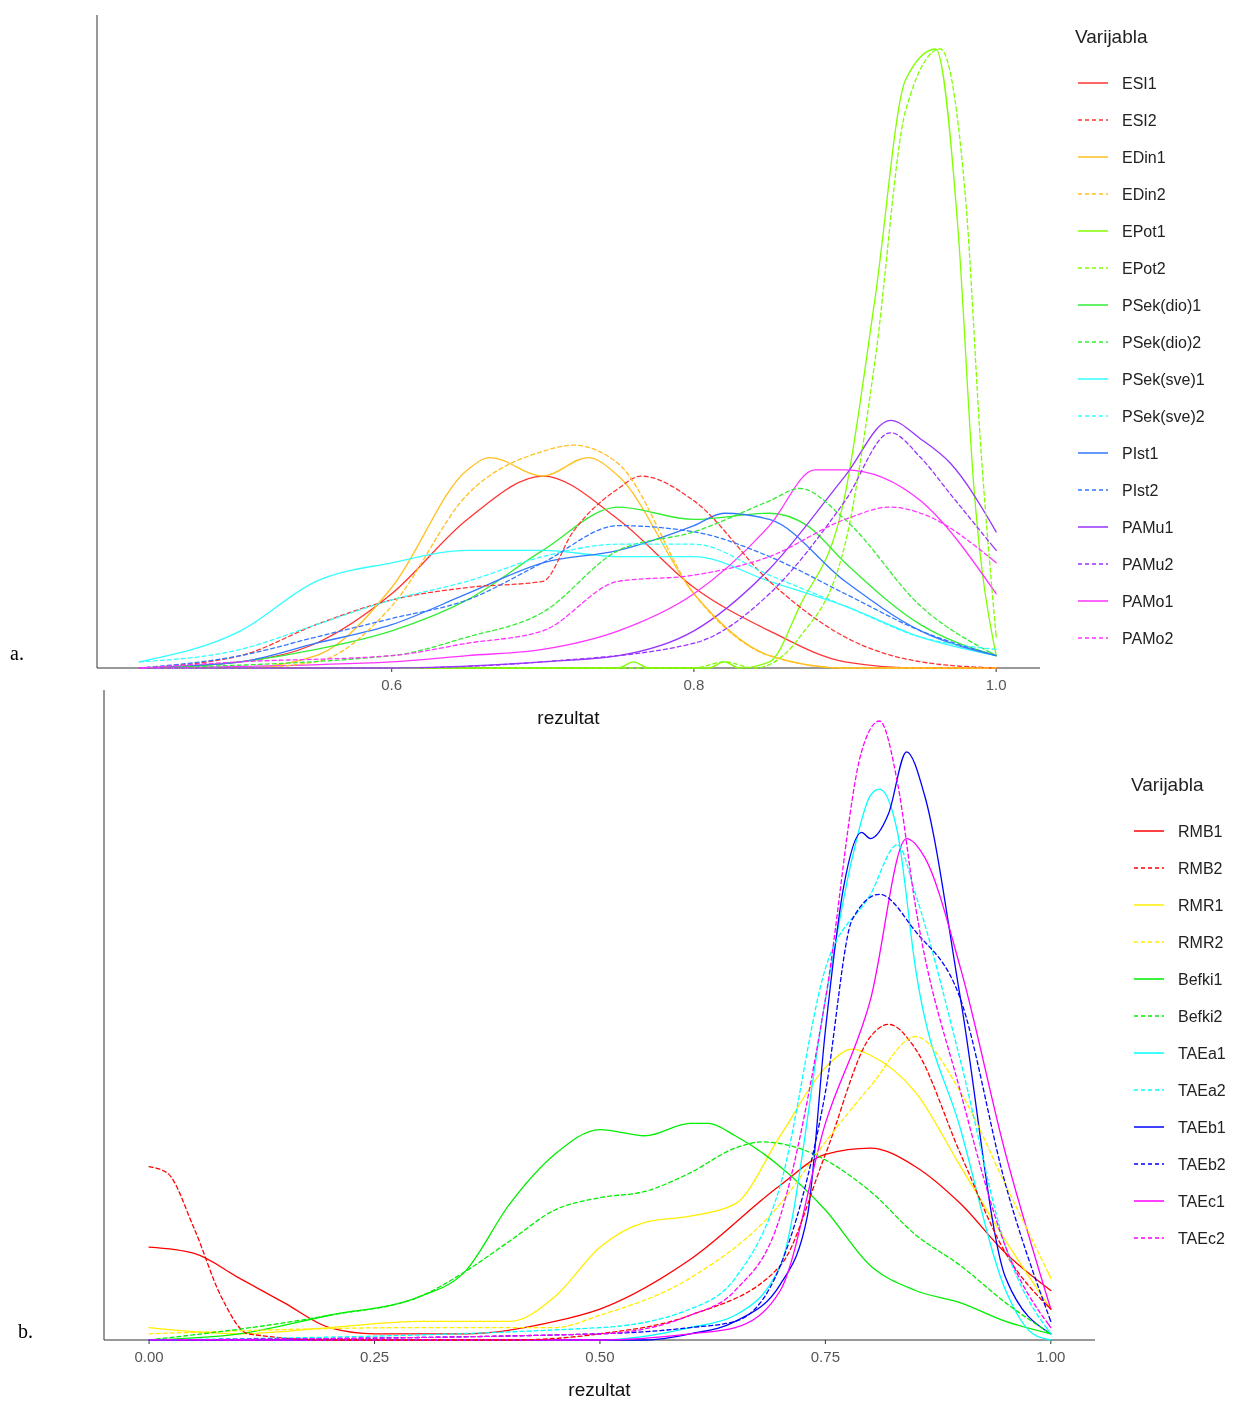 This screenshot has width=1239, height=1401. I want to click on legend-label: PSek(dio)2, so click(1162, 342).